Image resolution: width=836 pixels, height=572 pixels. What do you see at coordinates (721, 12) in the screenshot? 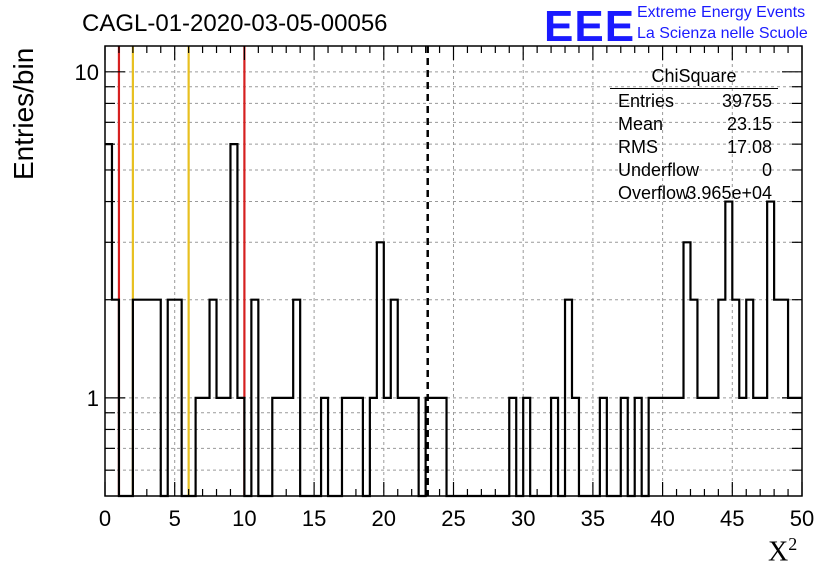
I see `logo-subtitle-1: Extreme Energy Events` at bounding box center [721, 12].